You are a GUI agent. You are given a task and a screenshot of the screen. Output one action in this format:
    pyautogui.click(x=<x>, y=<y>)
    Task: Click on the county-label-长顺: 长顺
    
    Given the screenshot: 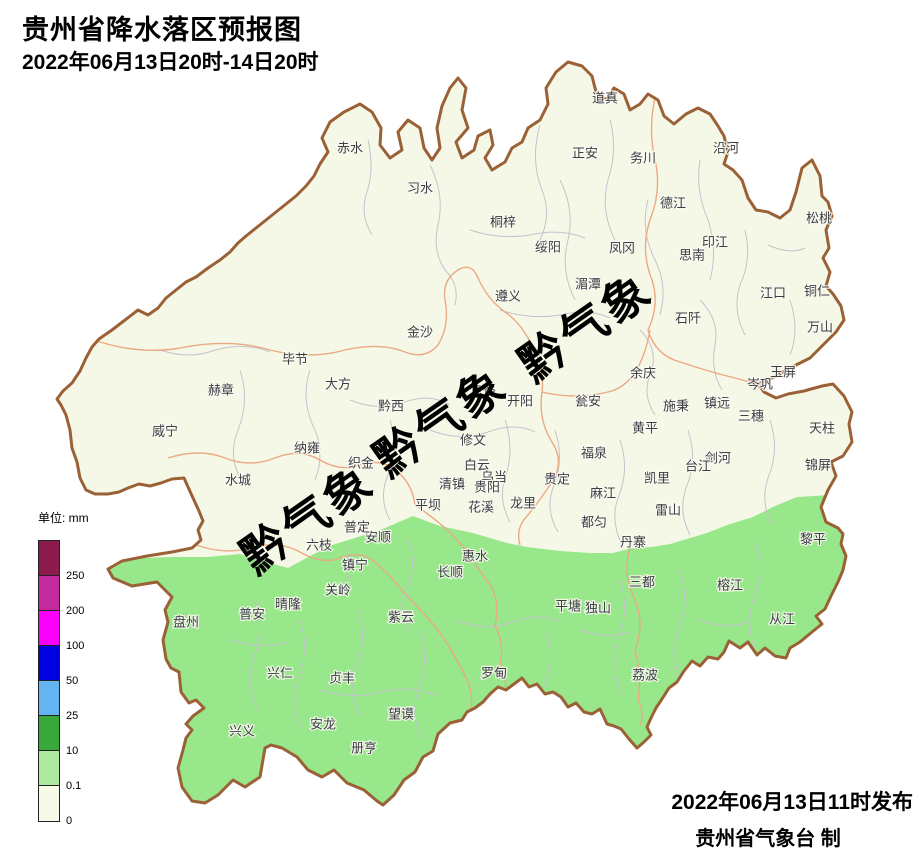 What is the action you would take?
    pyautogui.click(x=450, y=572)
    